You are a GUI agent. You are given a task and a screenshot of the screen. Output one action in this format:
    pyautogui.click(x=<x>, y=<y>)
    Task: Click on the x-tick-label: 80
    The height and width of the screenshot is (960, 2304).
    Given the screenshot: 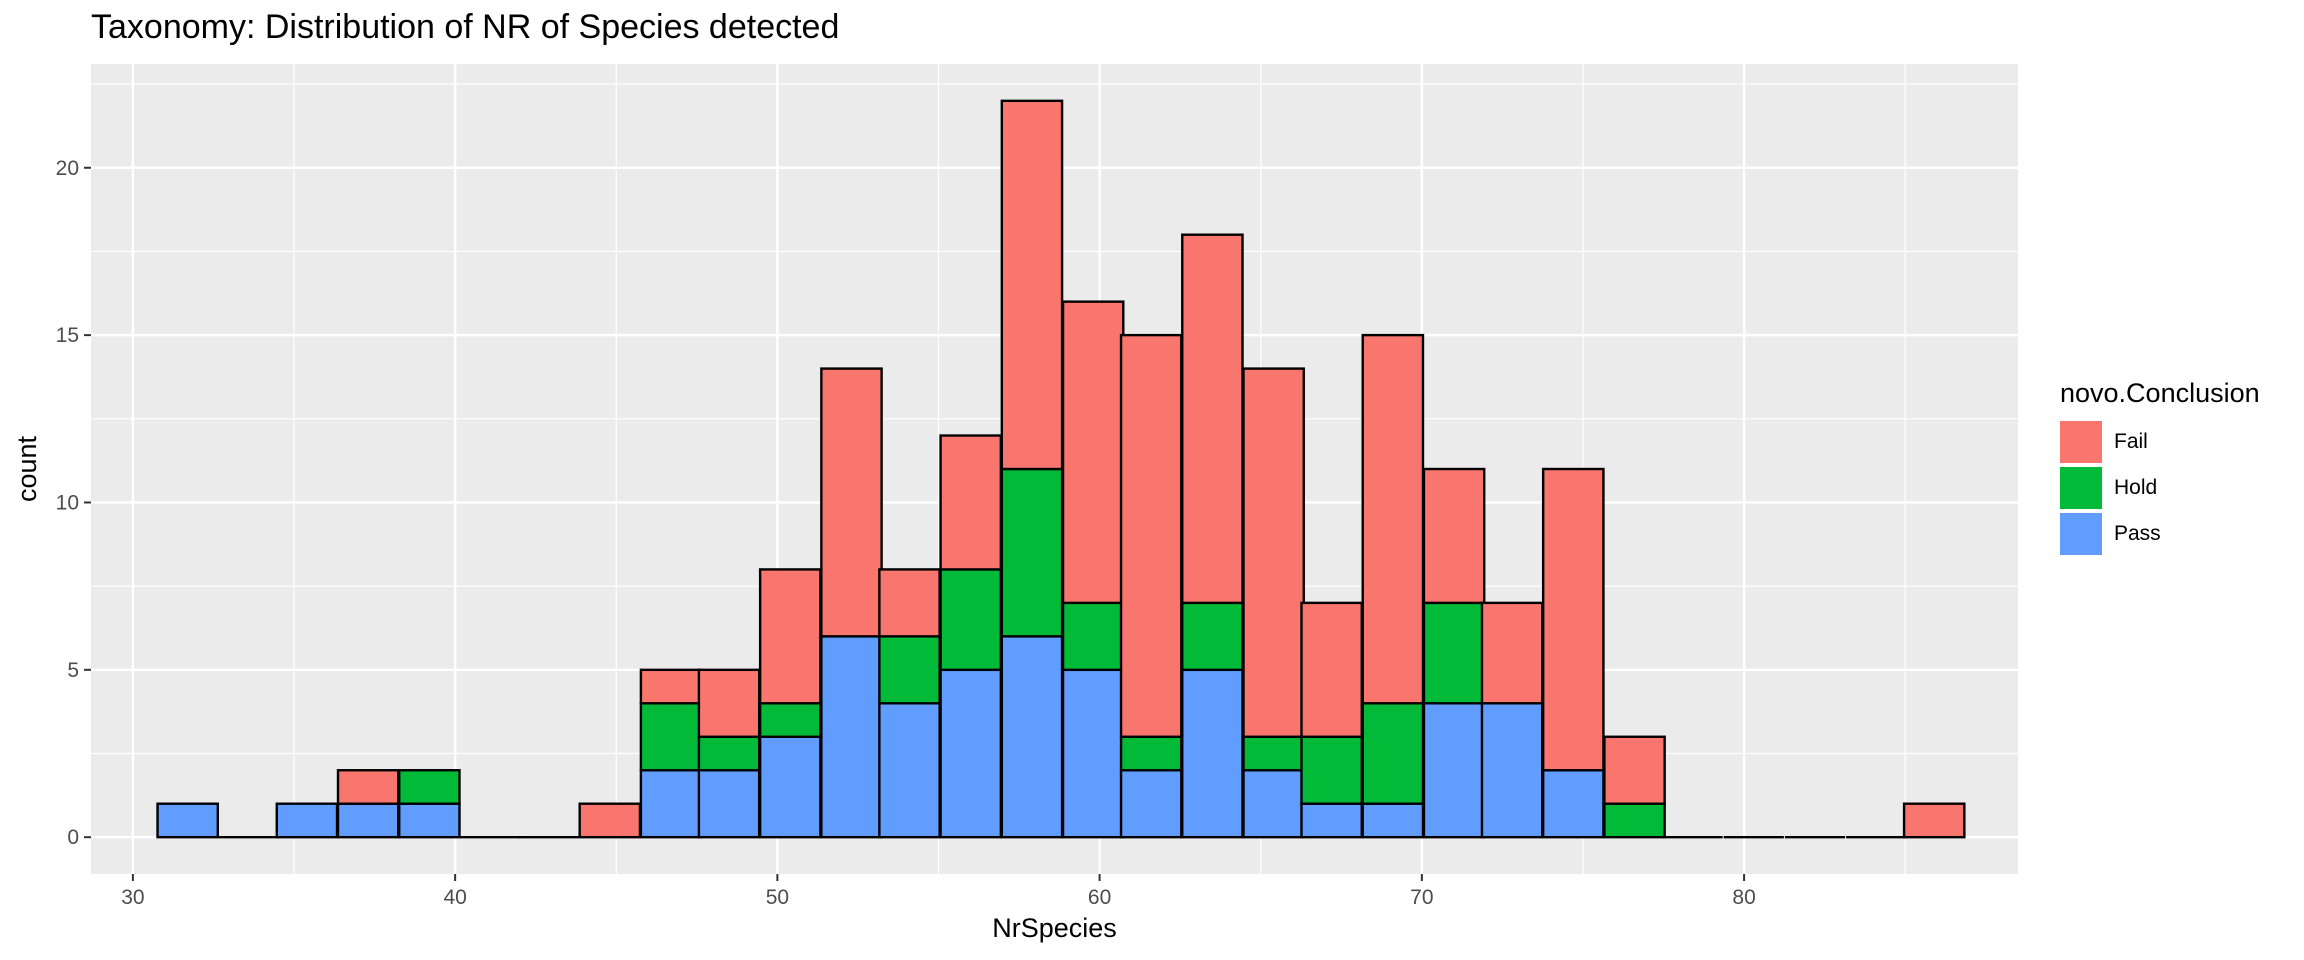 What is the action you would take?
    pyautogui.click(x=1743, y=897)
    